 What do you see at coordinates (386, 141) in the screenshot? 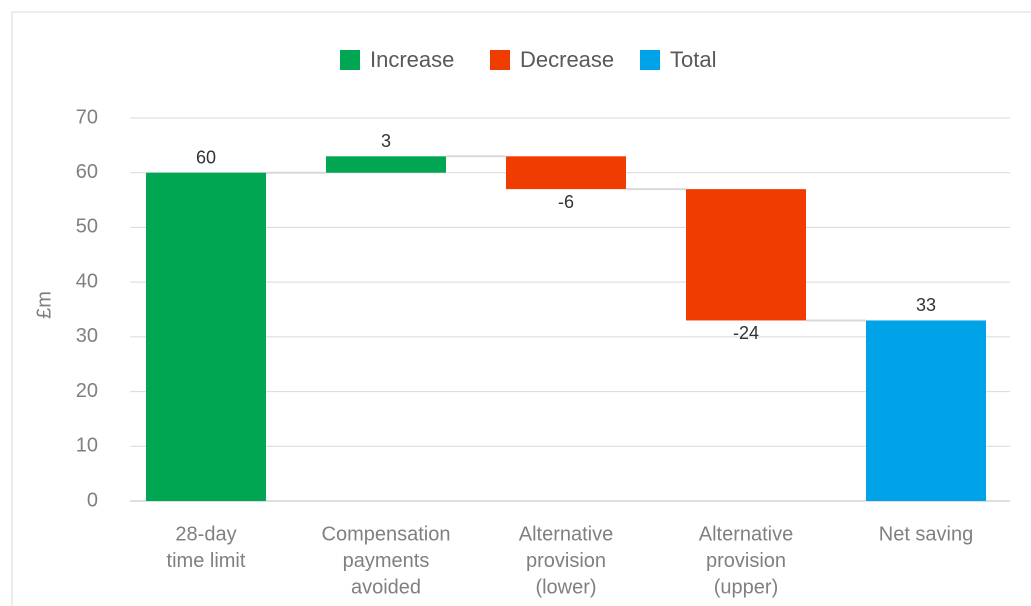
I see `data-label: 3` at bounding box center [386, 141].